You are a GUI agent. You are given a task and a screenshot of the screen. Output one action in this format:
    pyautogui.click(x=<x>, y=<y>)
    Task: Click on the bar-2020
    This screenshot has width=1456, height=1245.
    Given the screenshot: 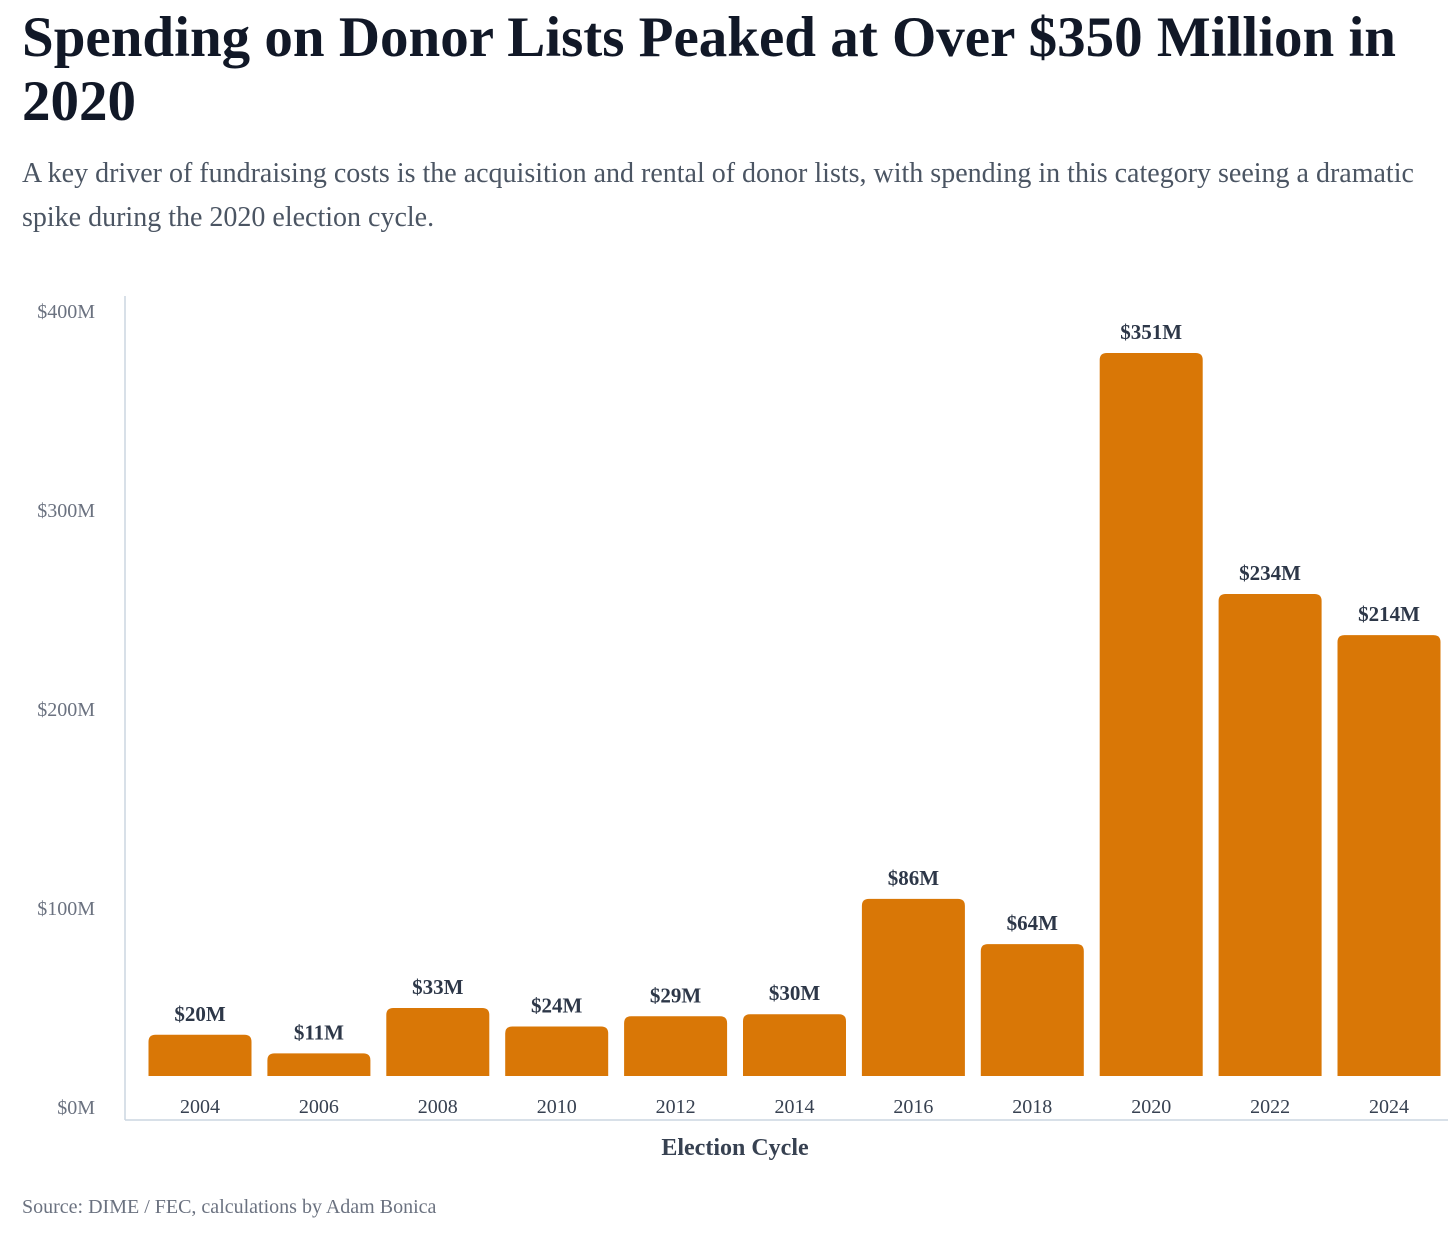 What is the action you would take?
    pyautogui.click(x=1151, y=714)
    